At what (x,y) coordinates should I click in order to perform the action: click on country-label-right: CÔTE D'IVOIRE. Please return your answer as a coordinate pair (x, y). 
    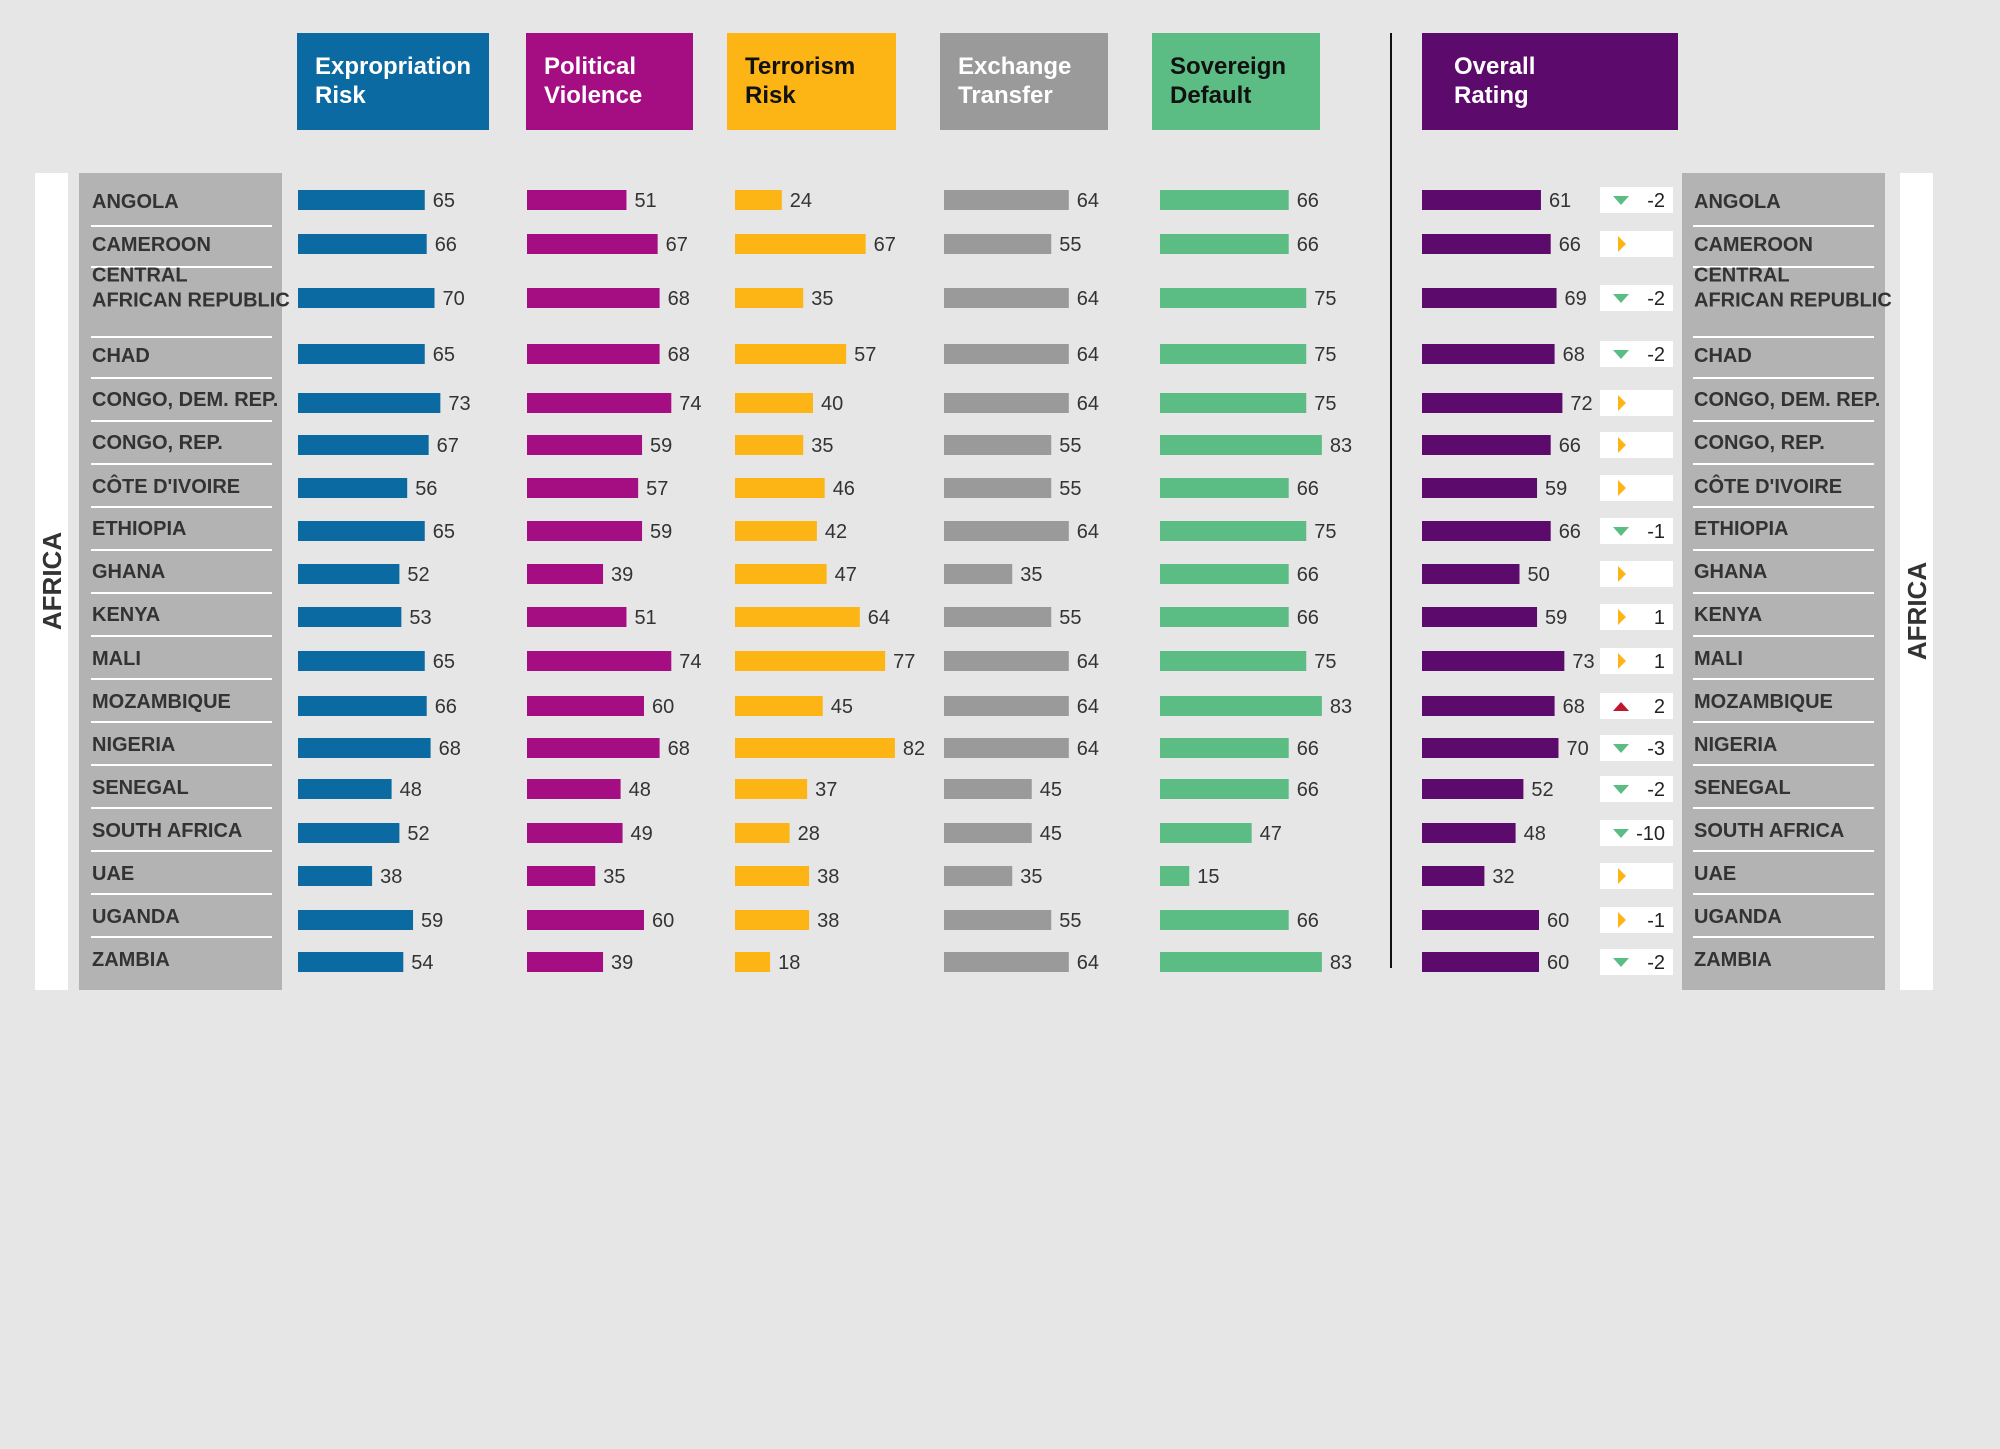
    Looking at the image, I should click on (1768, 486).